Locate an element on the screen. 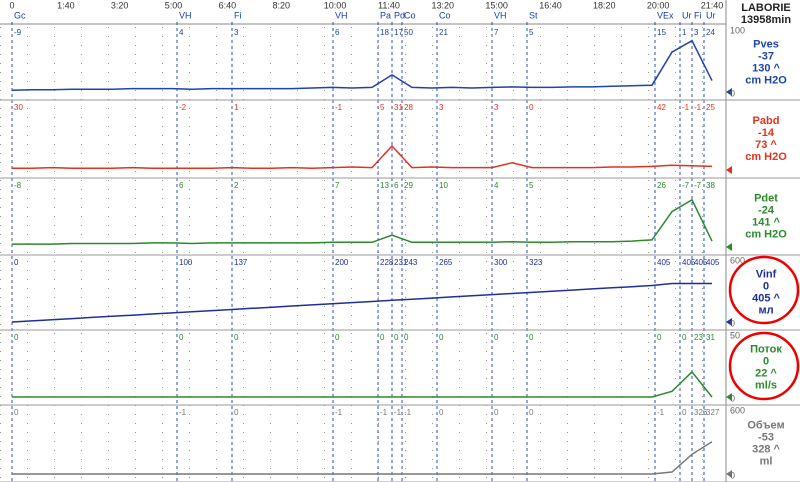  event-value: 21 is located at coordinates (443, 32).